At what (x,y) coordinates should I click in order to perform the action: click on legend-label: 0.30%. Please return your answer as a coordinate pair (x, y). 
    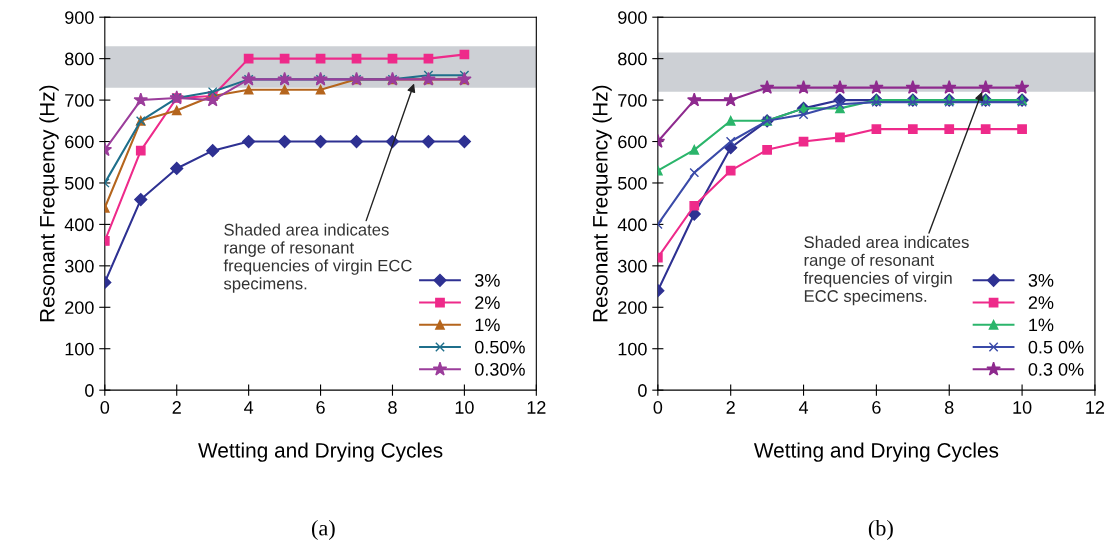
    Looking at the image, I should click on (499, 369).